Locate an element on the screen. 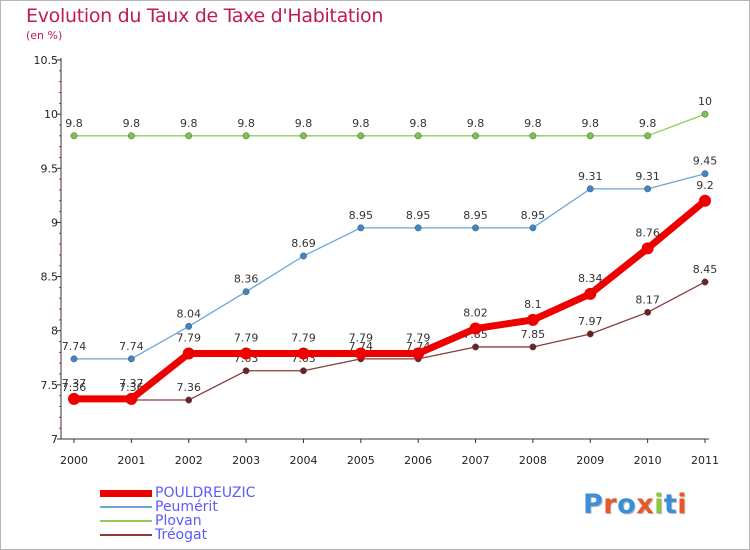  y-tick-label: 10.5 is located at coordinates (46, 60).